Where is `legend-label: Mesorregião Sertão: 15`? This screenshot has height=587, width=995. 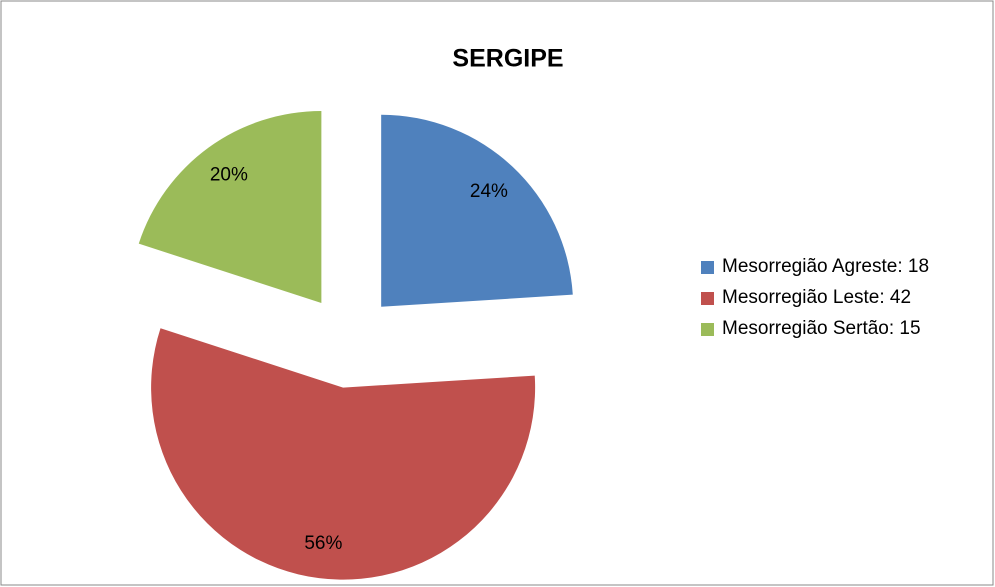
legend-label: Mesorregião Sertão: 15 is located at coordinates (821, 328).